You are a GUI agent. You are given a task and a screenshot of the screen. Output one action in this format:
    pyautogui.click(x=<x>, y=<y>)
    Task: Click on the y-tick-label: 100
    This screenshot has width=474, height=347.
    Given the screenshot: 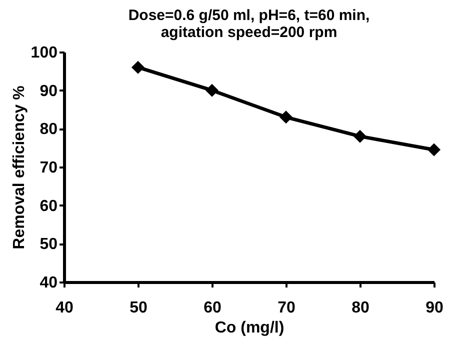 What is the action you would take?
    pyautogui.click(x=44, y=53)
    